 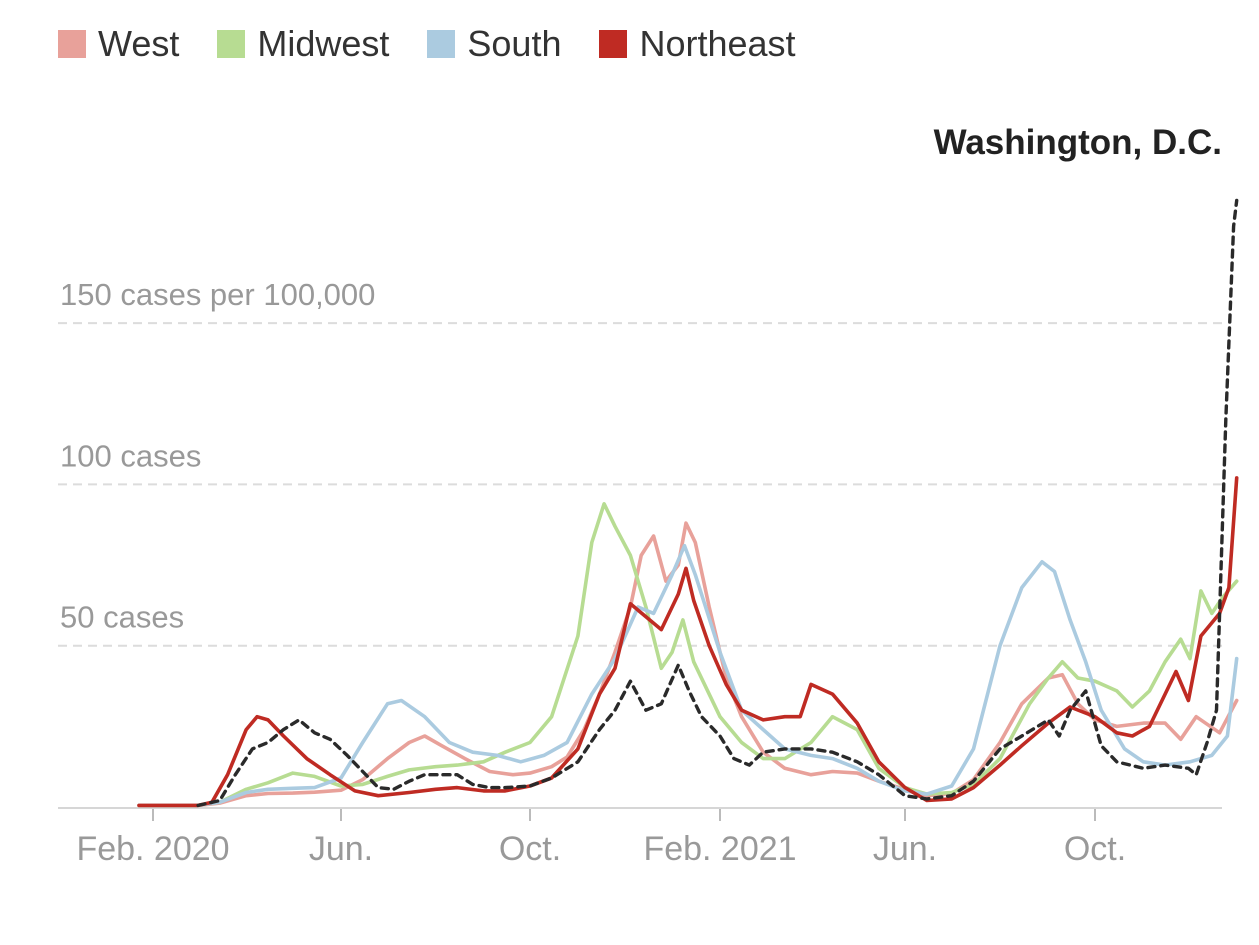 What do you see at coordinates (323, 43) in the screenshot?
I see `legend-label-midwest: Midwest` at bounding box center [323, 43].